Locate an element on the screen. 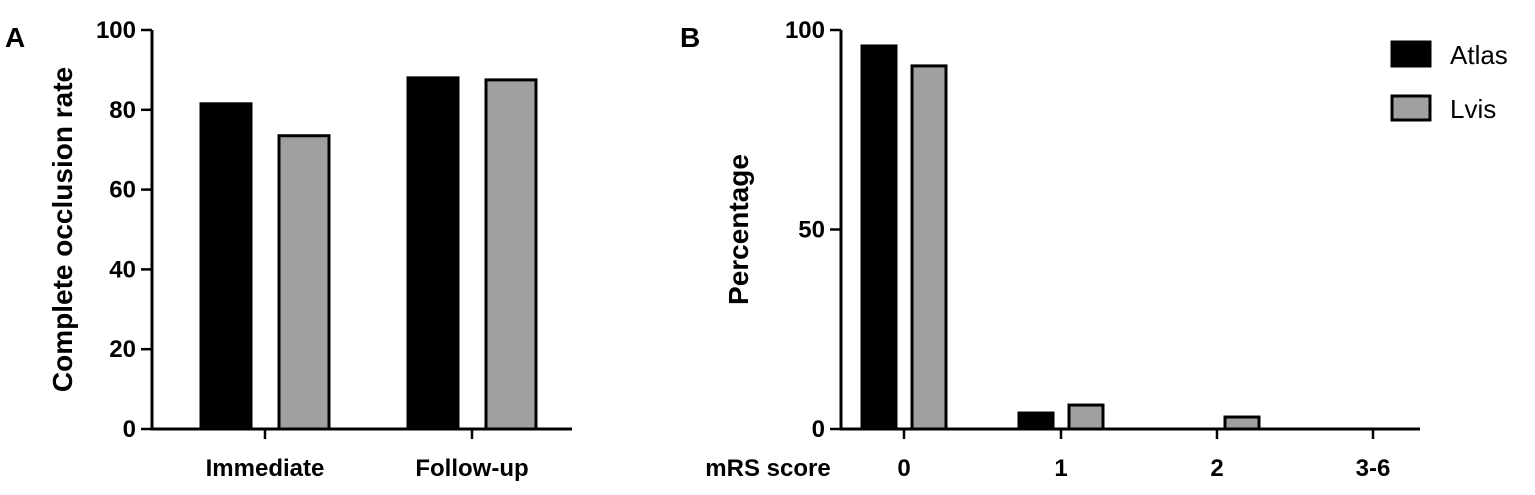 This screenshot has height=495, width=1535. panel-b-y-axis-title: Percentage is located at coordinates (738, 229).